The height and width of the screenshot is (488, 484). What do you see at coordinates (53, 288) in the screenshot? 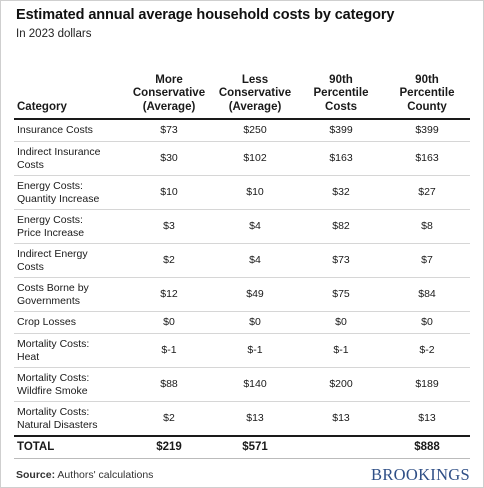
I see `text-line: Costs Borne by` at bounding box center [53, 288].